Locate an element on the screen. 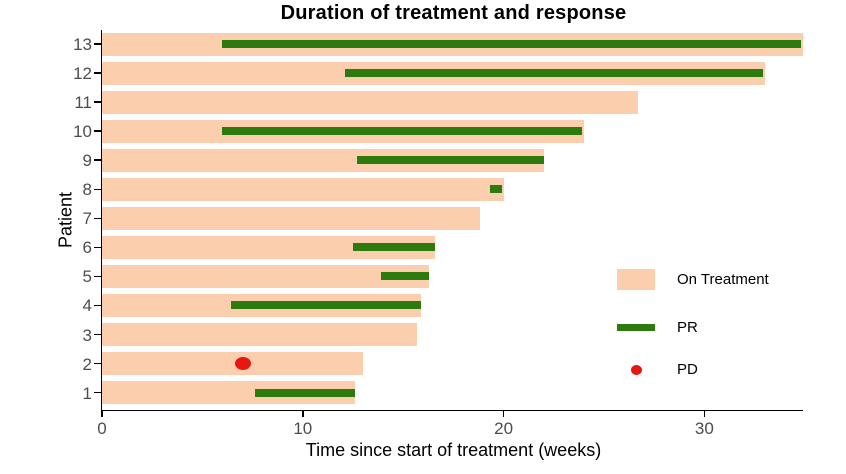 The image size is (846, 474). y-tick-label: 2 is located at coordinates (87, 364).